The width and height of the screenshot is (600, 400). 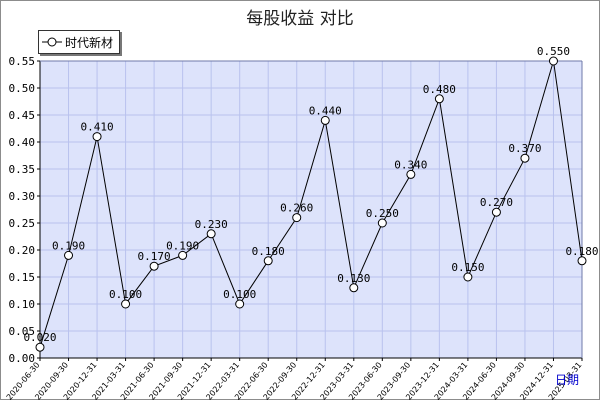 I want to click on data-label: 0.250, so click(x=382, y=213).